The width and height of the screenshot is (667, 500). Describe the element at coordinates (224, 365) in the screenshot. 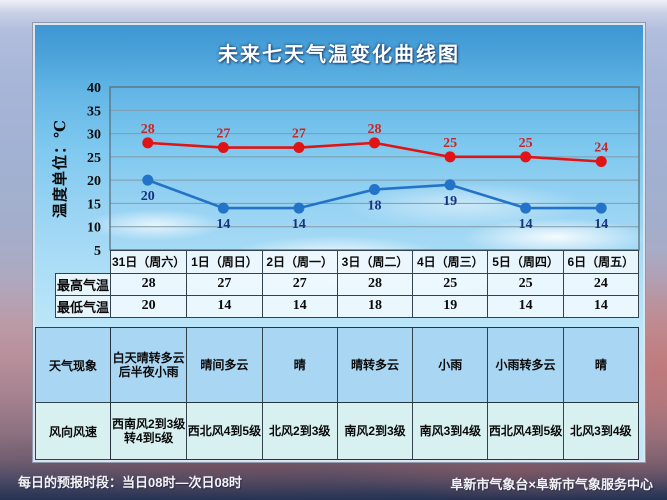

I see `weather-phenomena-cell: 晴间多云` at that location.